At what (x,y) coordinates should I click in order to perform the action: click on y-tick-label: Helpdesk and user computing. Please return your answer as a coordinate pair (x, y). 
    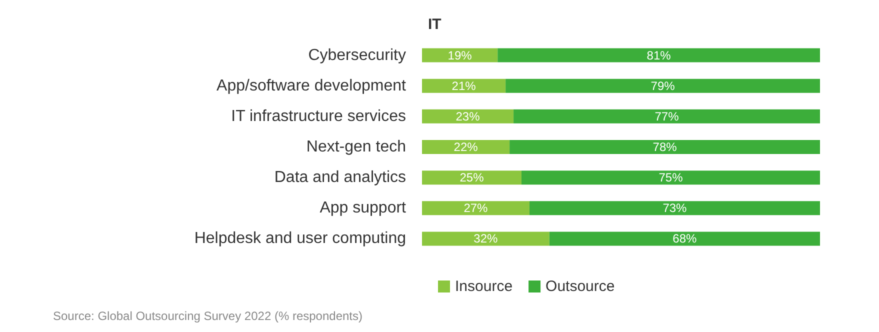
    Looking at the image, I should click on (300, 239).